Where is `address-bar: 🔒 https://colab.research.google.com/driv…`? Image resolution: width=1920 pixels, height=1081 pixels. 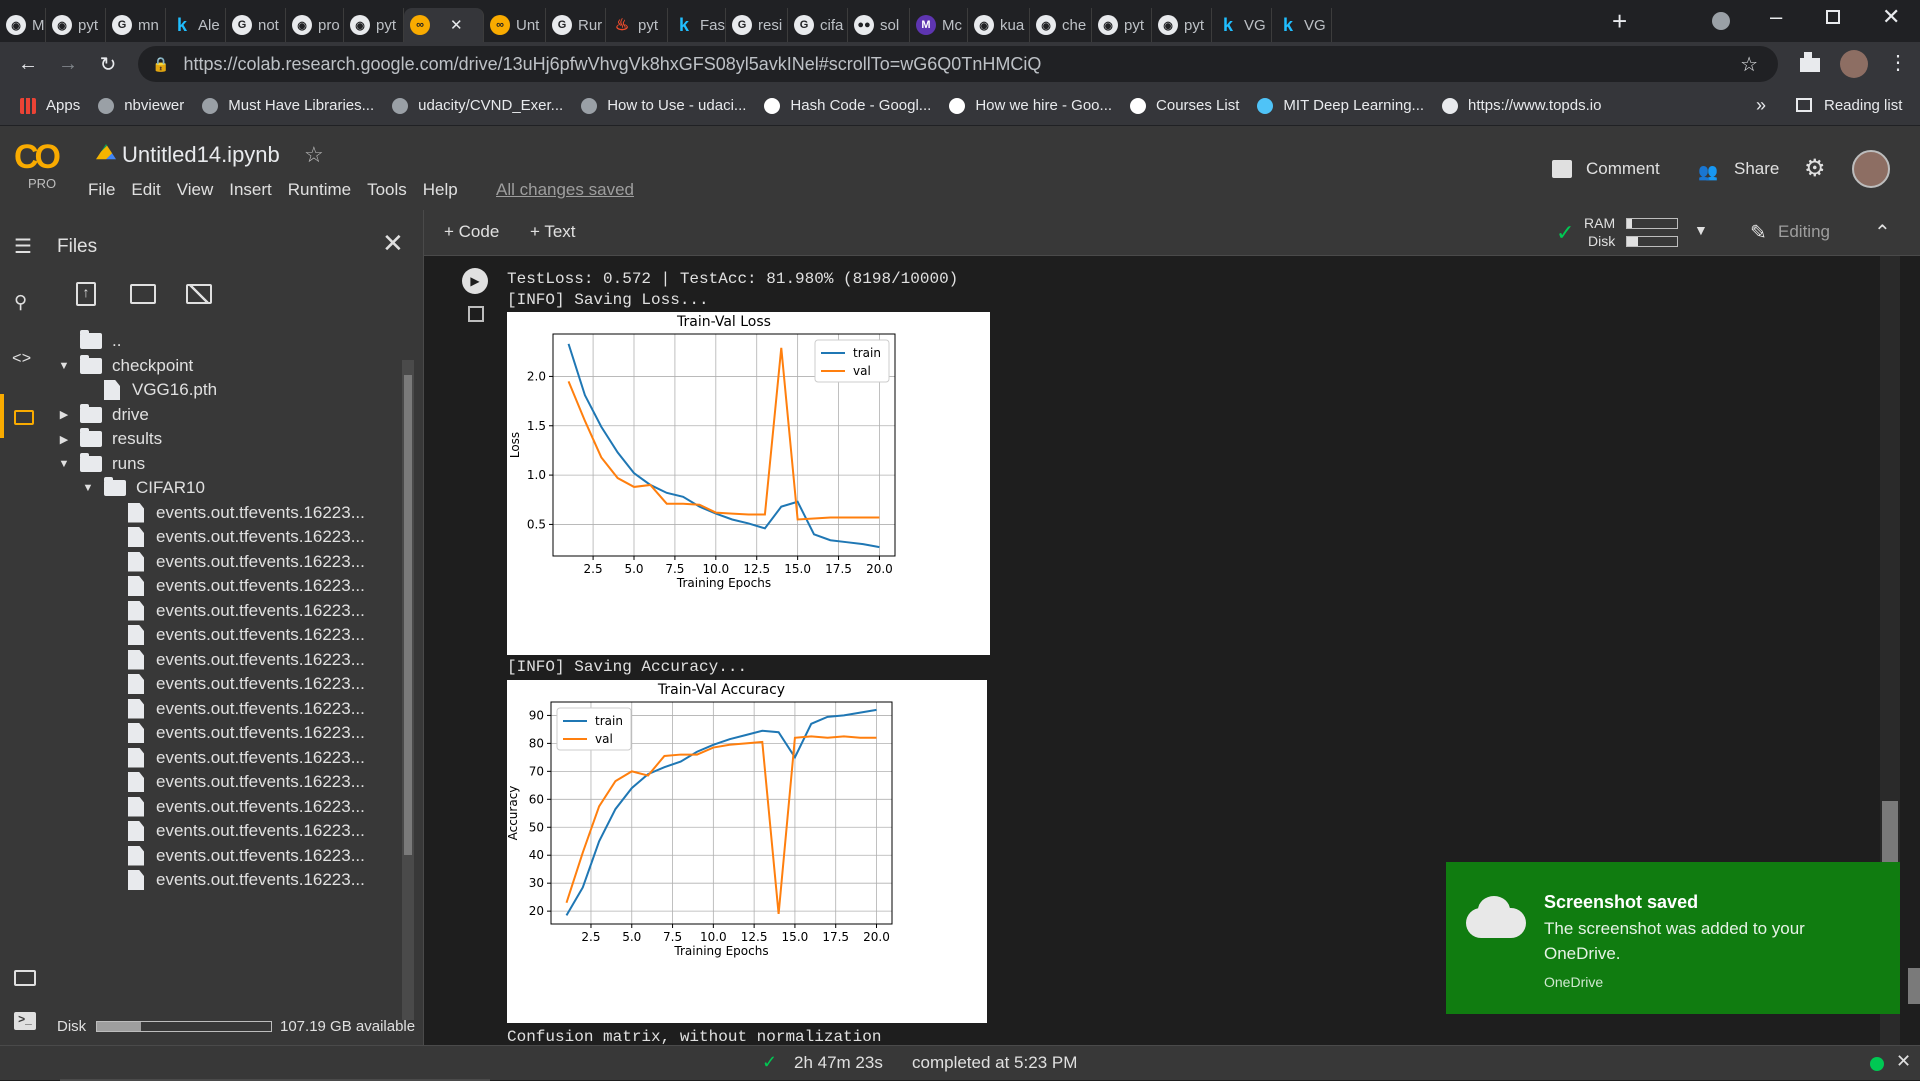 address-bar: 🔒 https://colab.research.google.com/driv… is located at coordinates (958, 64).